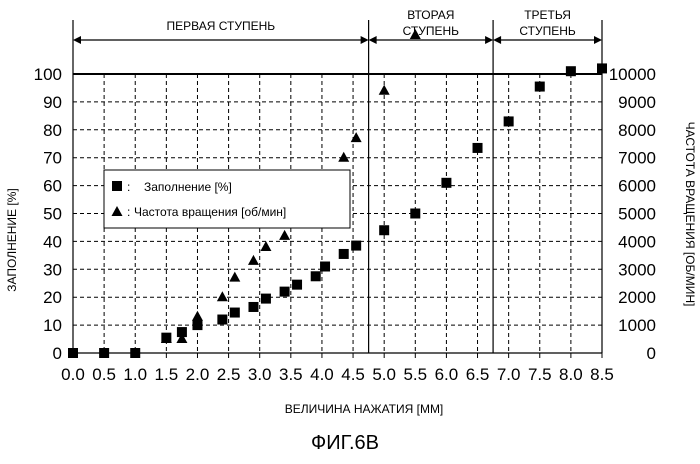  I want to click on stage-label: ВТОРАЯ, so click(430, 15).